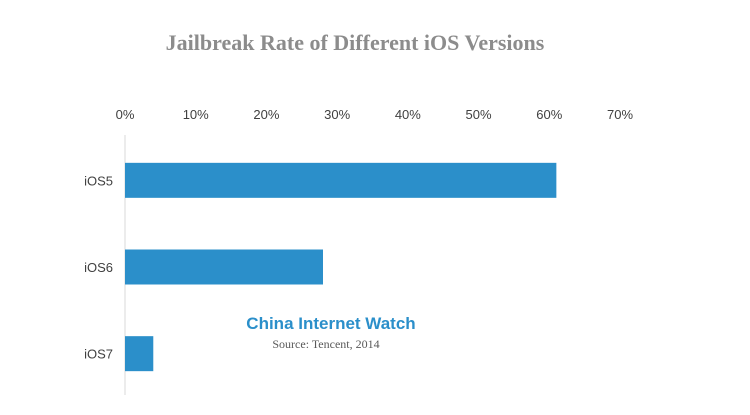 The height and width of the screenshot is (415, 750). Describe the element at coordinates (139, 354) in the screenshot. I see `bar-ios7` at that location.